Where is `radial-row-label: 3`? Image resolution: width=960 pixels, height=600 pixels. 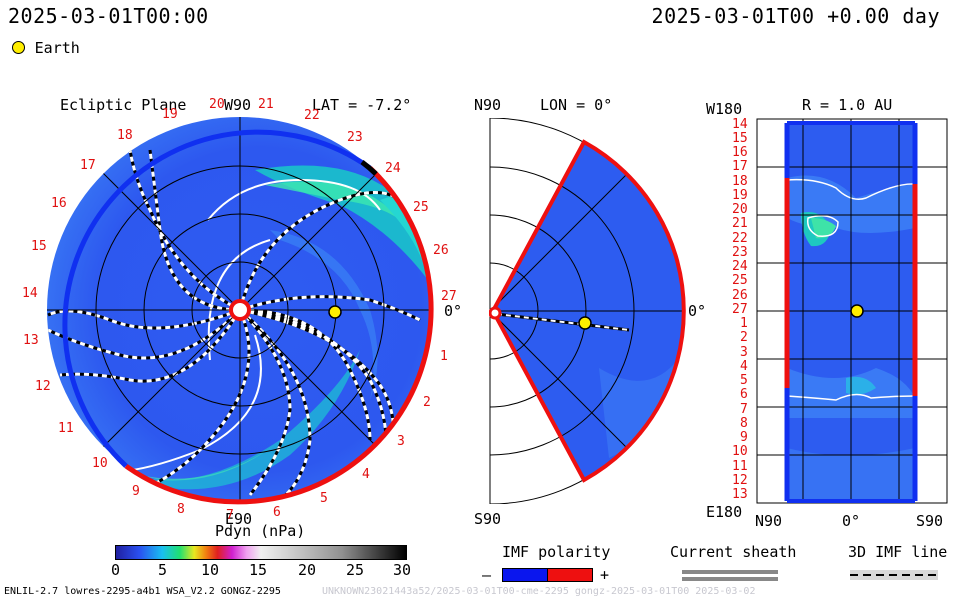 radial-row-label: 3 is located at coordinates (744, 352).